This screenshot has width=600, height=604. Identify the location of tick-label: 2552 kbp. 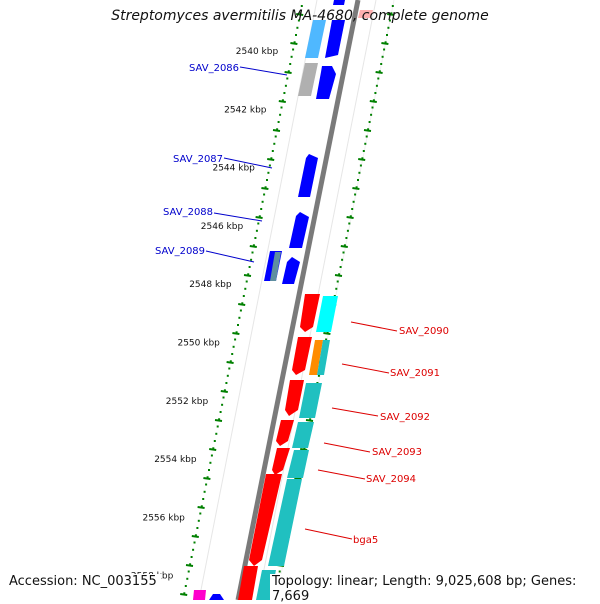
(187, 402).